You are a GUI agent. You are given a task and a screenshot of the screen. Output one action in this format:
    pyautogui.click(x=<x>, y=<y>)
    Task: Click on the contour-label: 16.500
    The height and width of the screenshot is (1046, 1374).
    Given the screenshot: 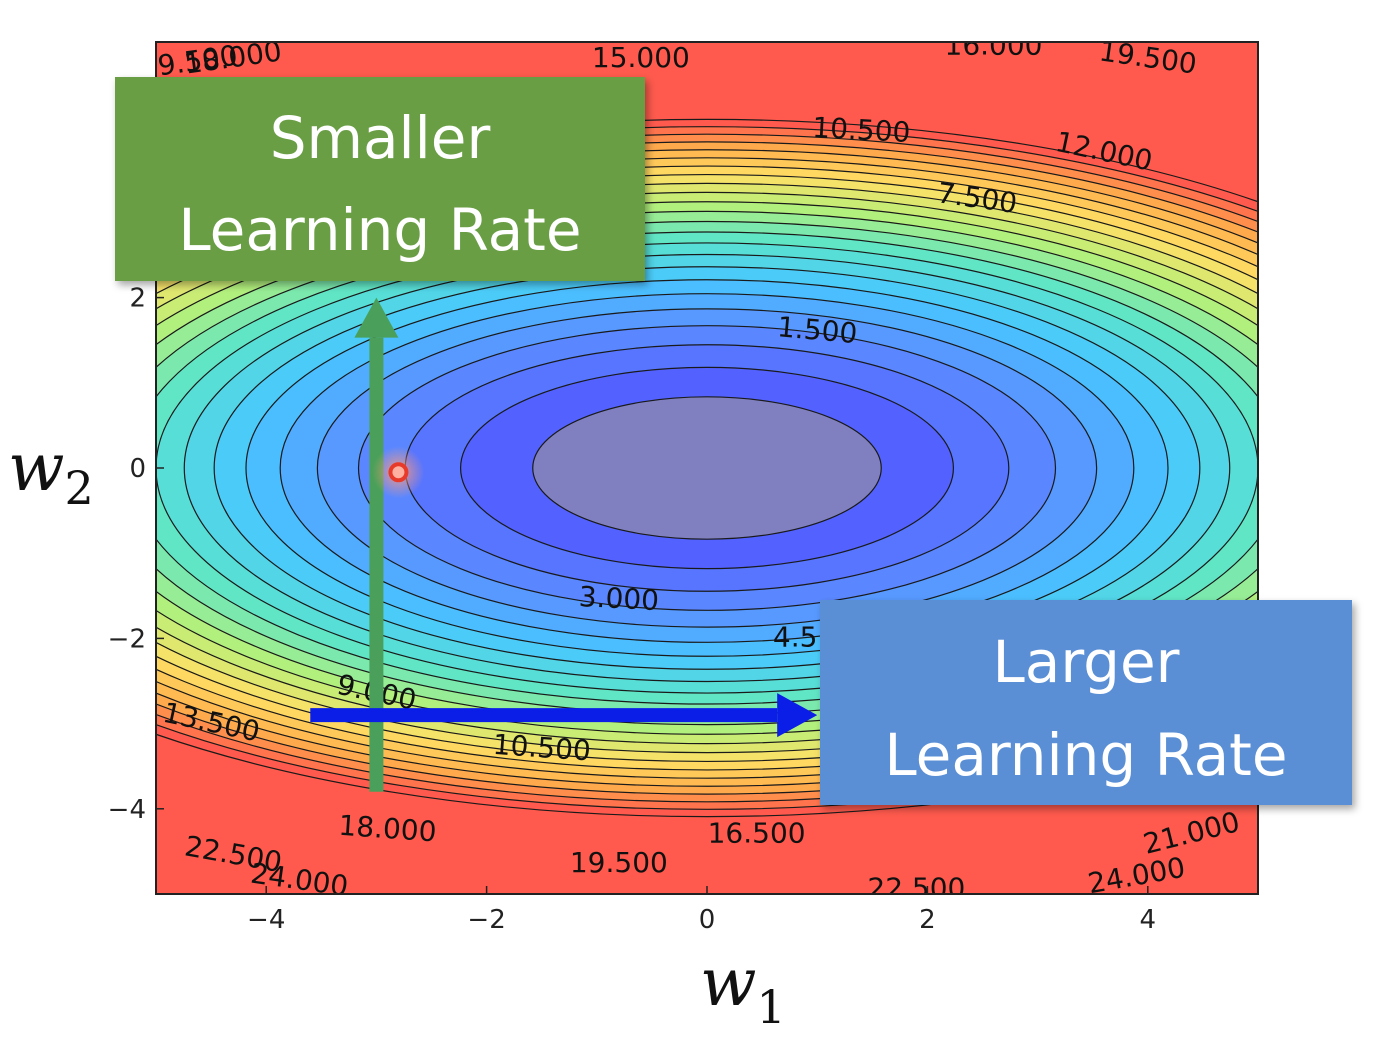 What is the action you would take?
    pyautogui.click(x=757, y=832)
    